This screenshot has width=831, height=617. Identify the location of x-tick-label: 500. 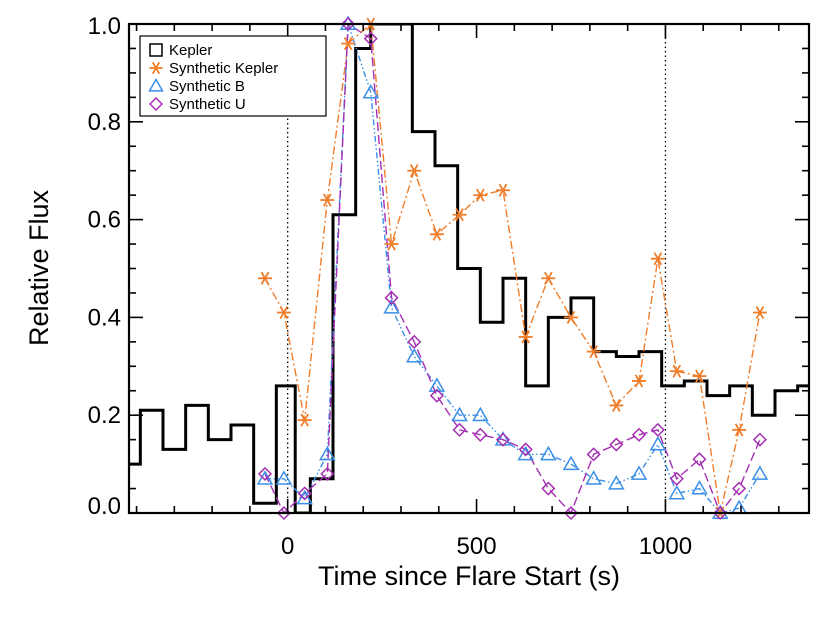
(477, 546).